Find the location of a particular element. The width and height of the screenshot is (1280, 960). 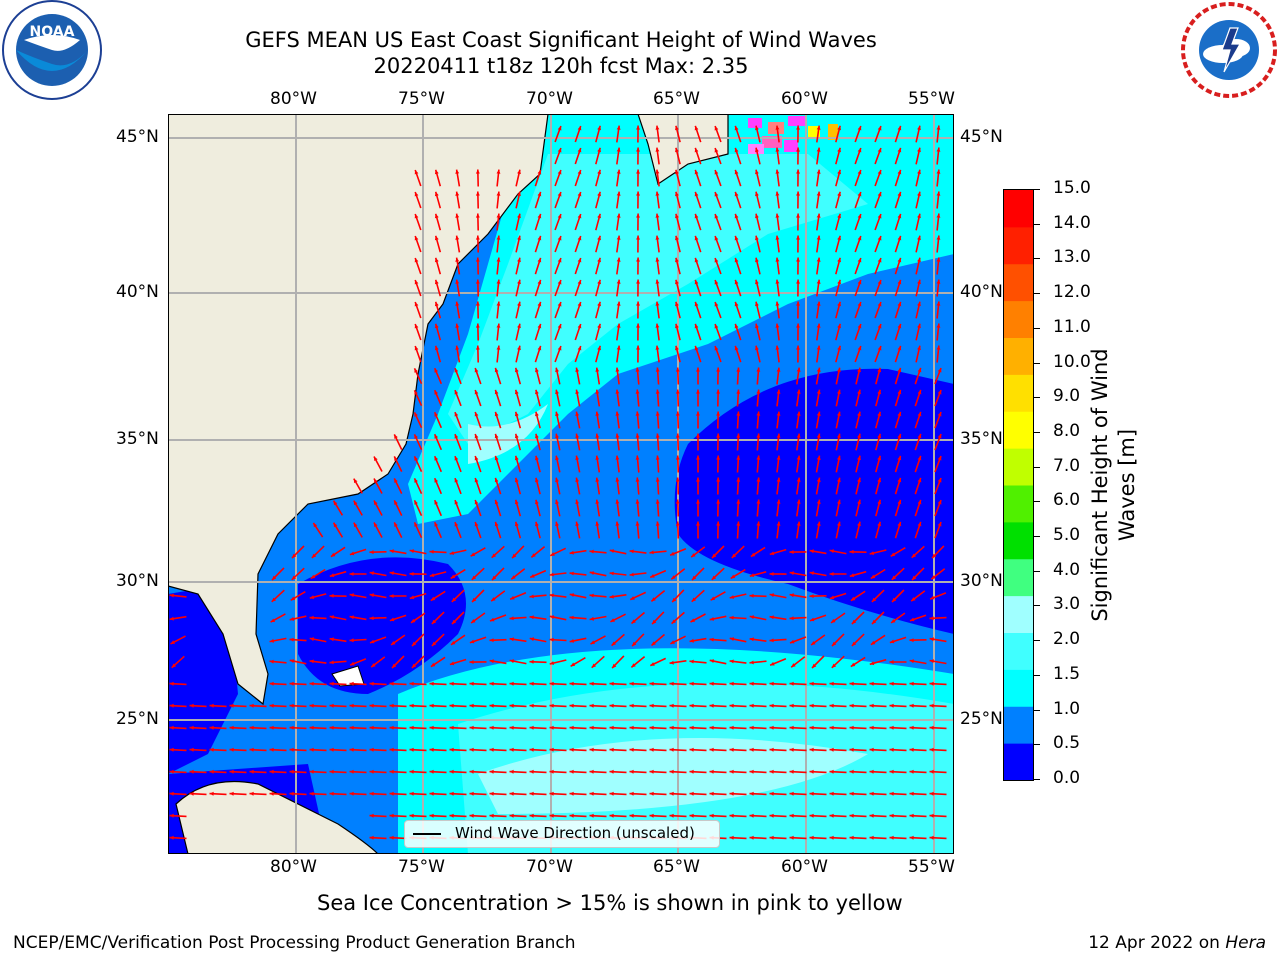

colorbar-tick-label: 7.0 is located at coordinates (1067, 465).